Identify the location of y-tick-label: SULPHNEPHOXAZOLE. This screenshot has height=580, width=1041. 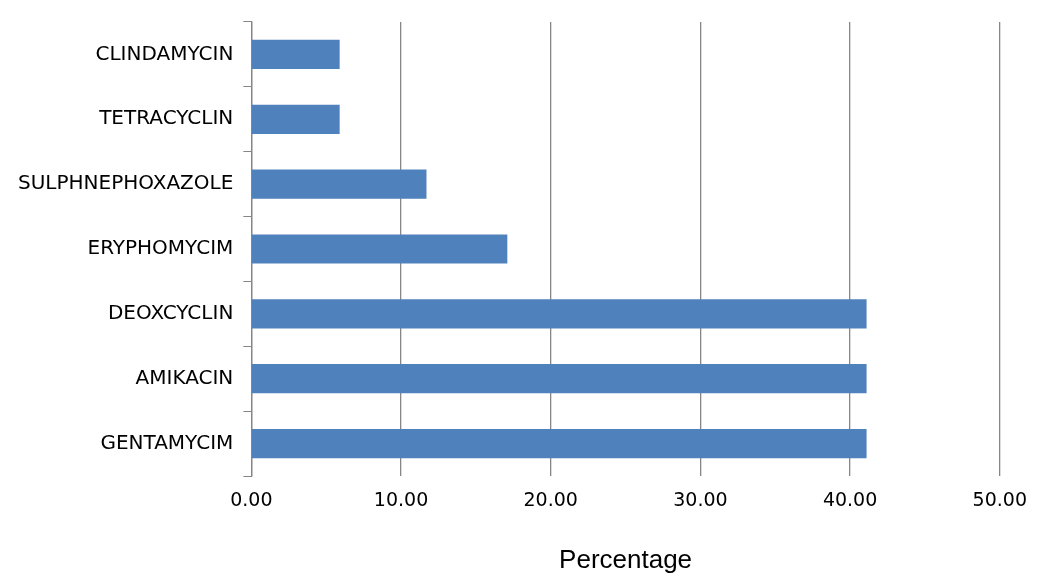
(126, 182).